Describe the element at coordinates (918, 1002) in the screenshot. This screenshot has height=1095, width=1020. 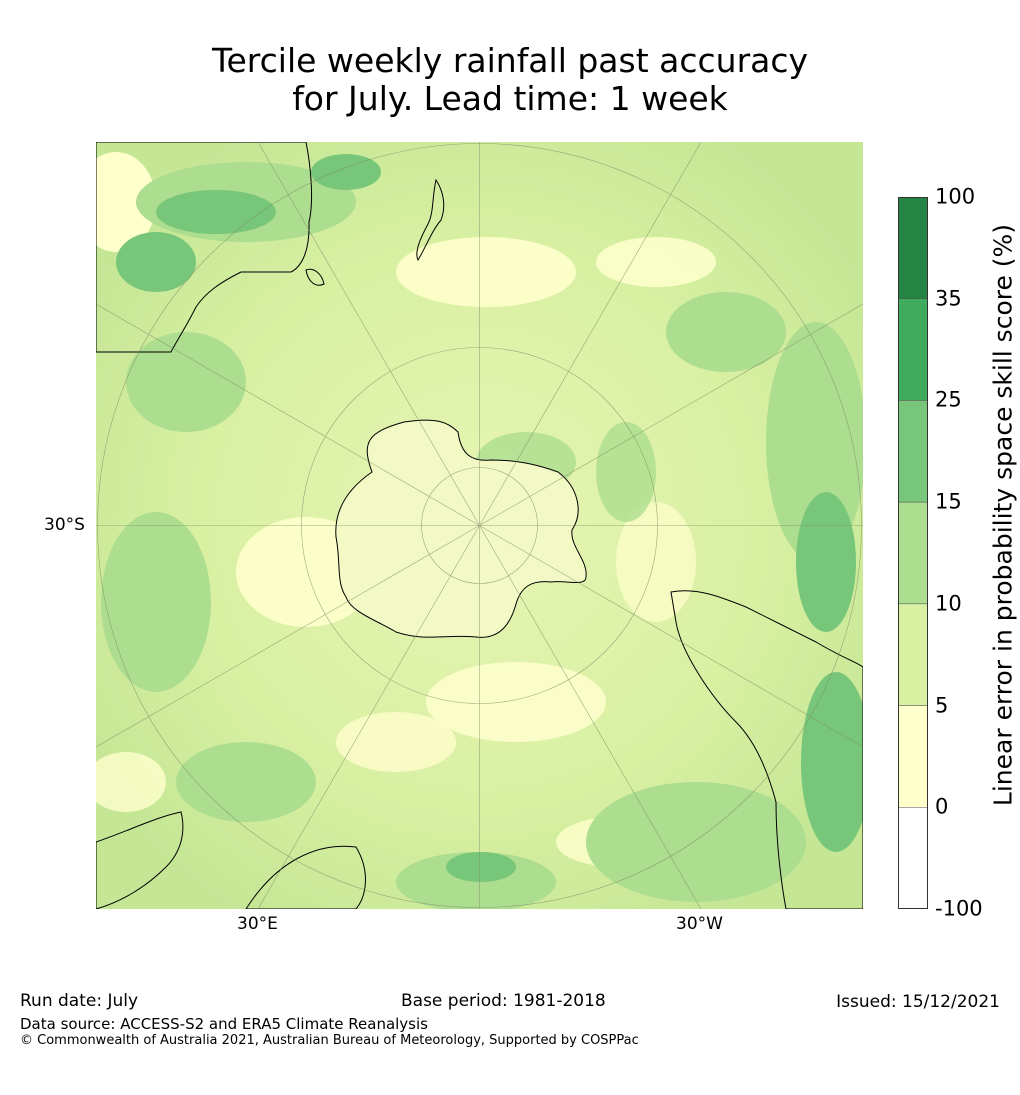
I see `issued-date: Issued: 15/12/2021` at that location.